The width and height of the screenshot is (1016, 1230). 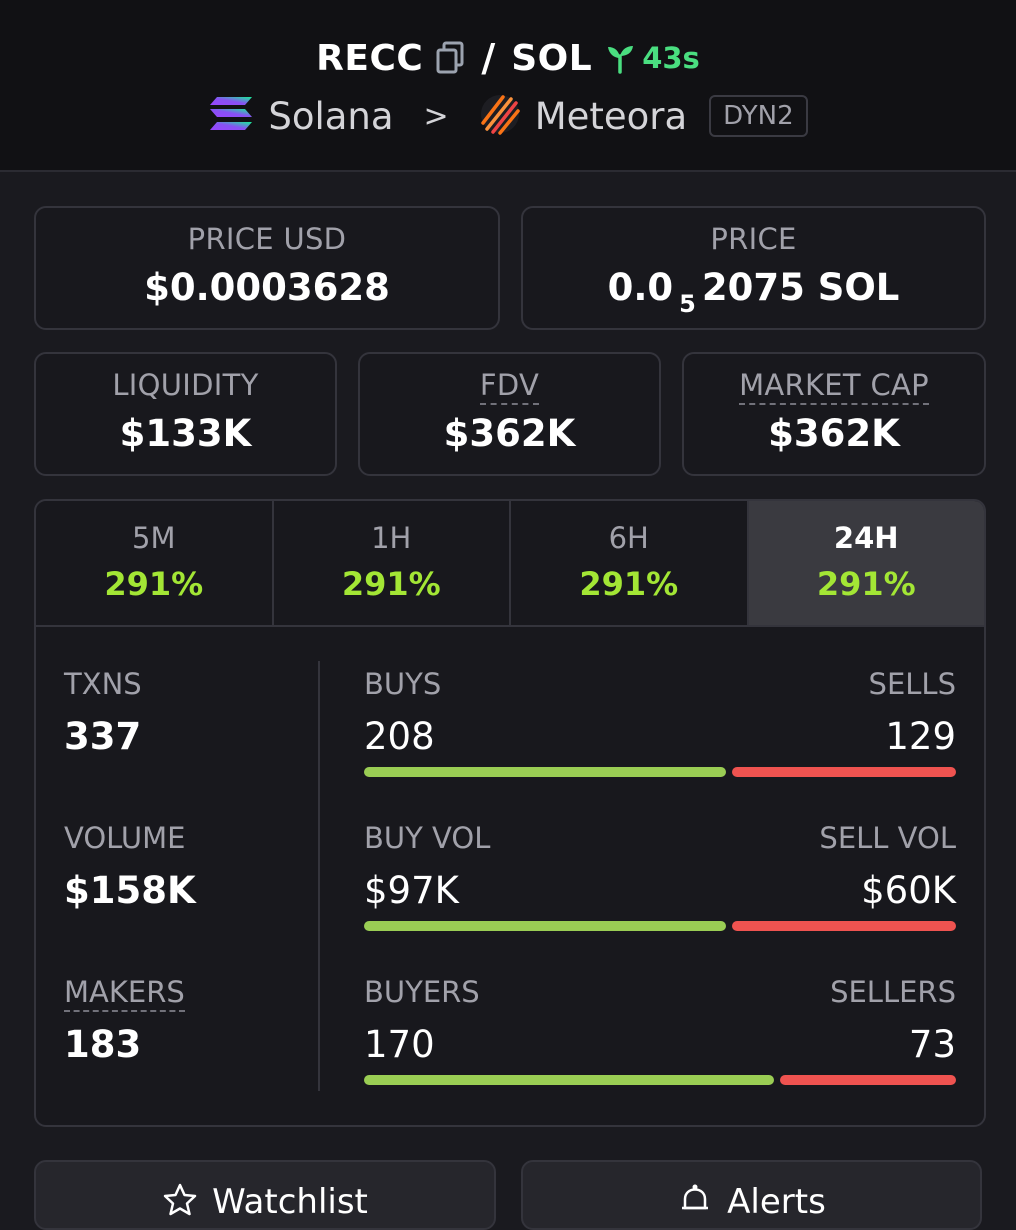 I want to click on alerts-label: Alerts, so click(x=776, y=1202).